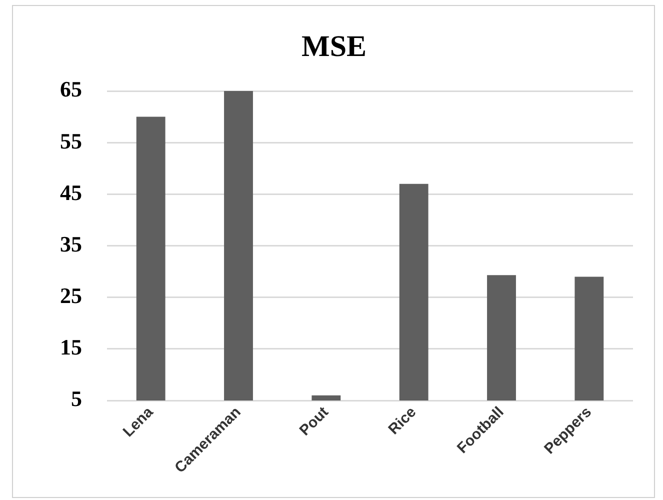  I want to click on chart-title: MSE, so click(334, 46).